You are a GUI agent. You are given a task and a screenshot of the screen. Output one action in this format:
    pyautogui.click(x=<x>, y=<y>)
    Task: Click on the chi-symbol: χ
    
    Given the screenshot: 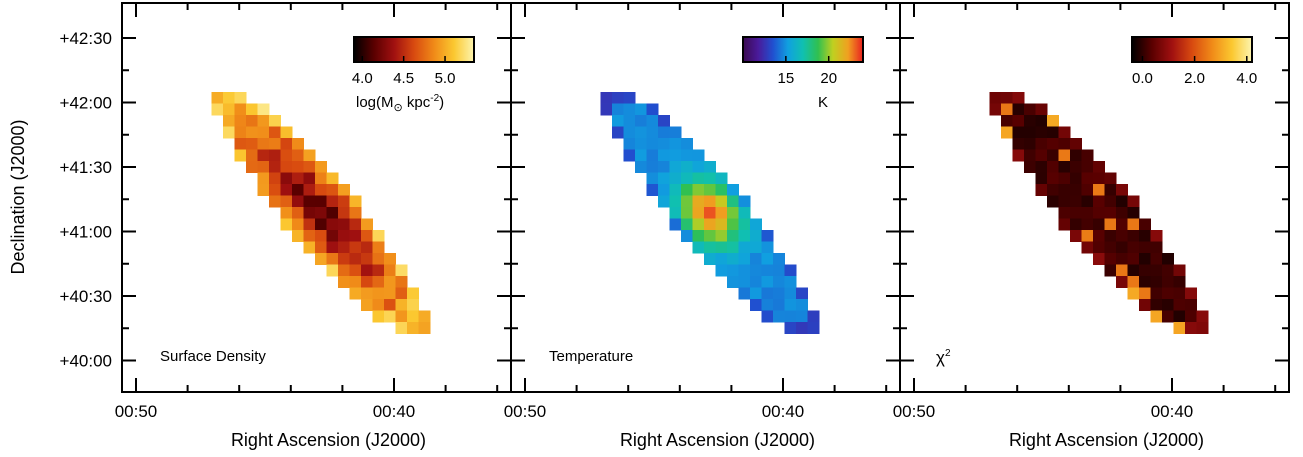 What is the action you would take?
    pyautogui.click(x=940, y=357)
    